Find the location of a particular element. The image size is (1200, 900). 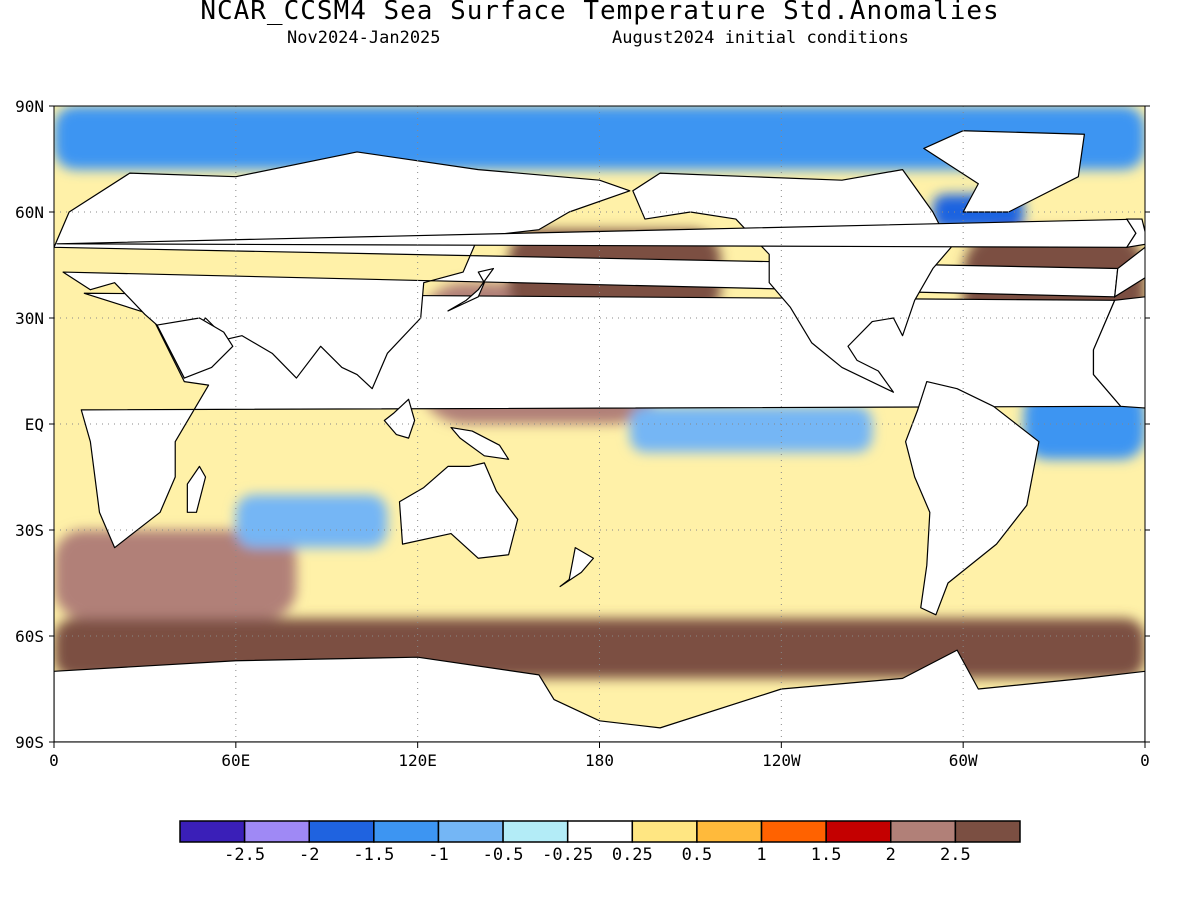

landmass-new-zealand is located at coordinates (577, 567).